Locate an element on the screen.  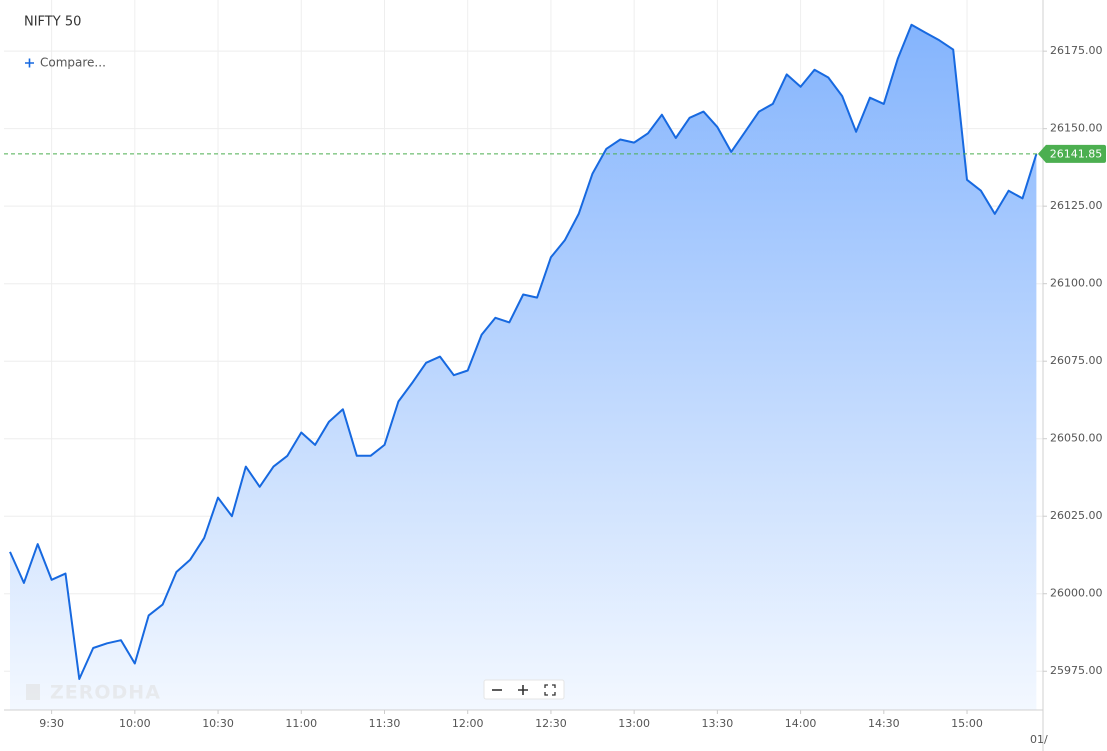
y-tick-label: 26075.00 is located at coordinates (1076, 360).